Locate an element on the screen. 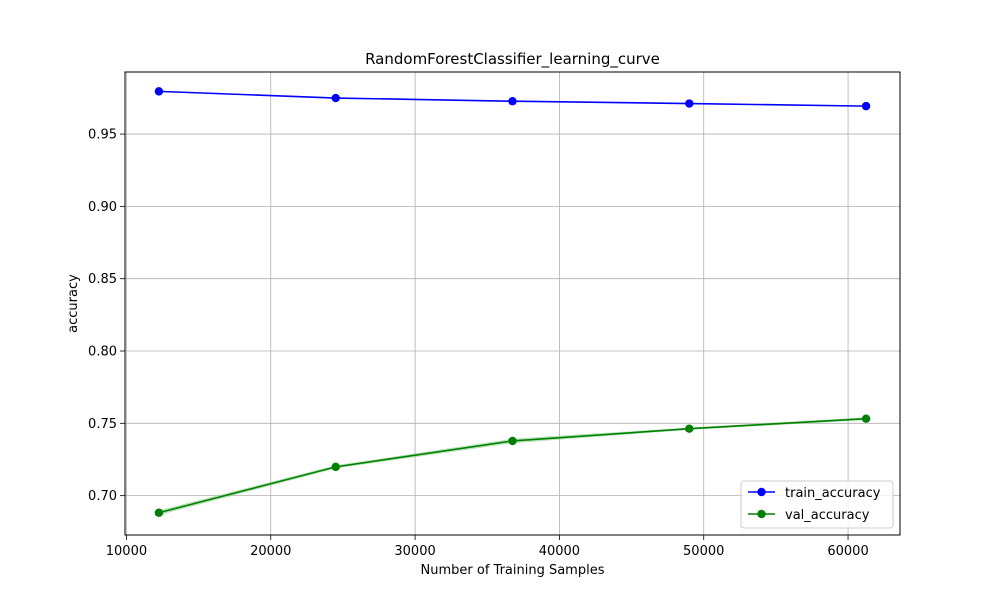 The width and height of the screenshot is (1000, 600). legend-val-label: val_accuracy is located at coordinates (827, 515).